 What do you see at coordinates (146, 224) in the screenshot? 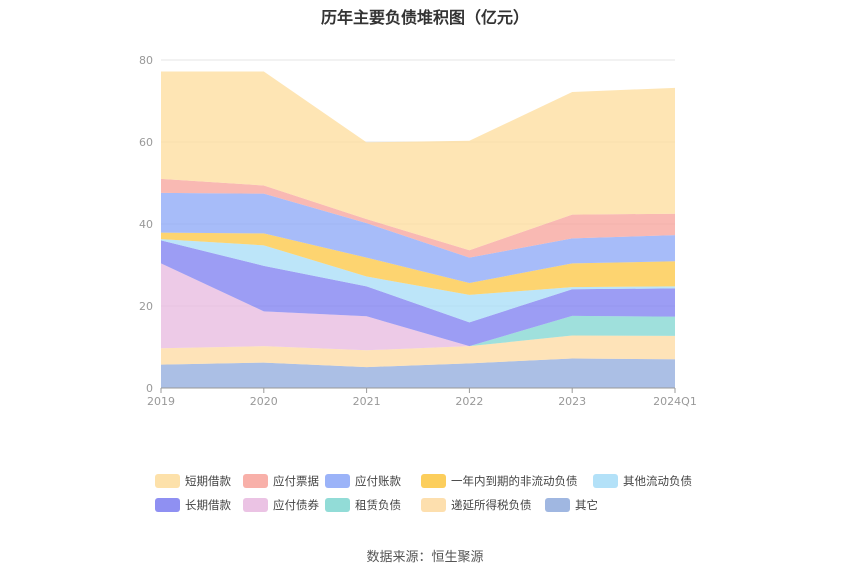
I see `y-tick-label: 40` at bounding box center [146, 224].